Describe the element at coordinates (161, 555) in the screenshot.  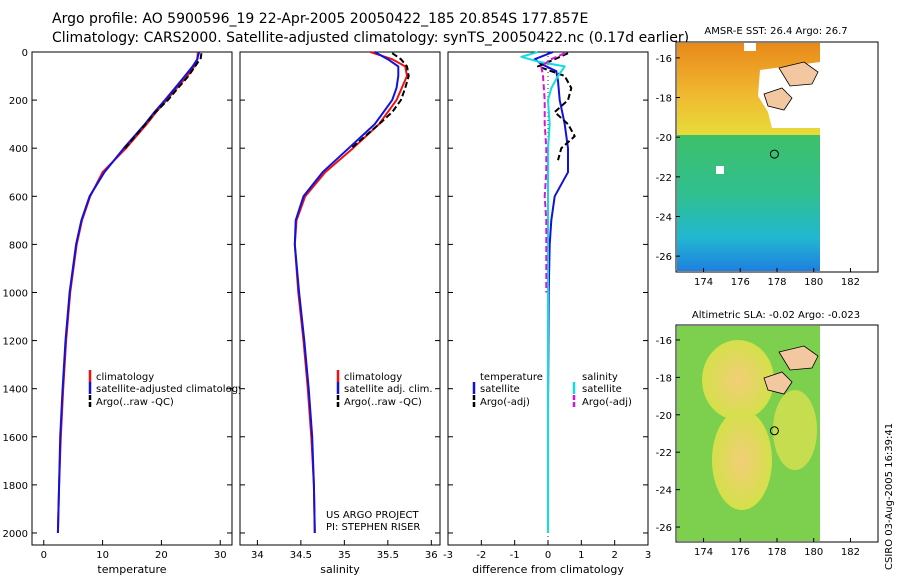
I see `x-tick-label: 20` at that location.